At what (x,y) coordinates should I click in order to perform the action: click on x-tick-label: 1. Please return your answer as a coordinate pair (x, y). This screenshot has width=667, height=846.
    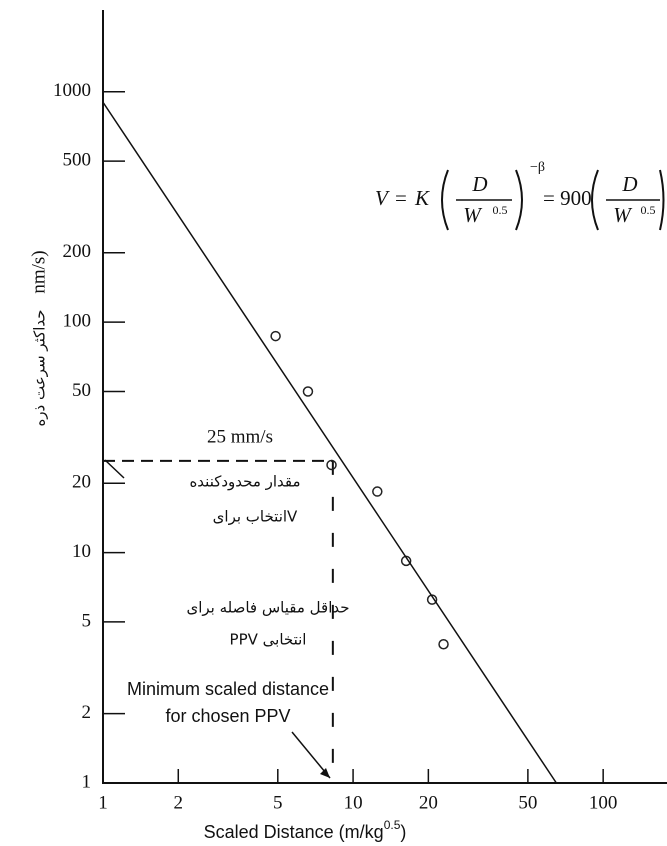
    Looking at the image, I should click on (103, 802).